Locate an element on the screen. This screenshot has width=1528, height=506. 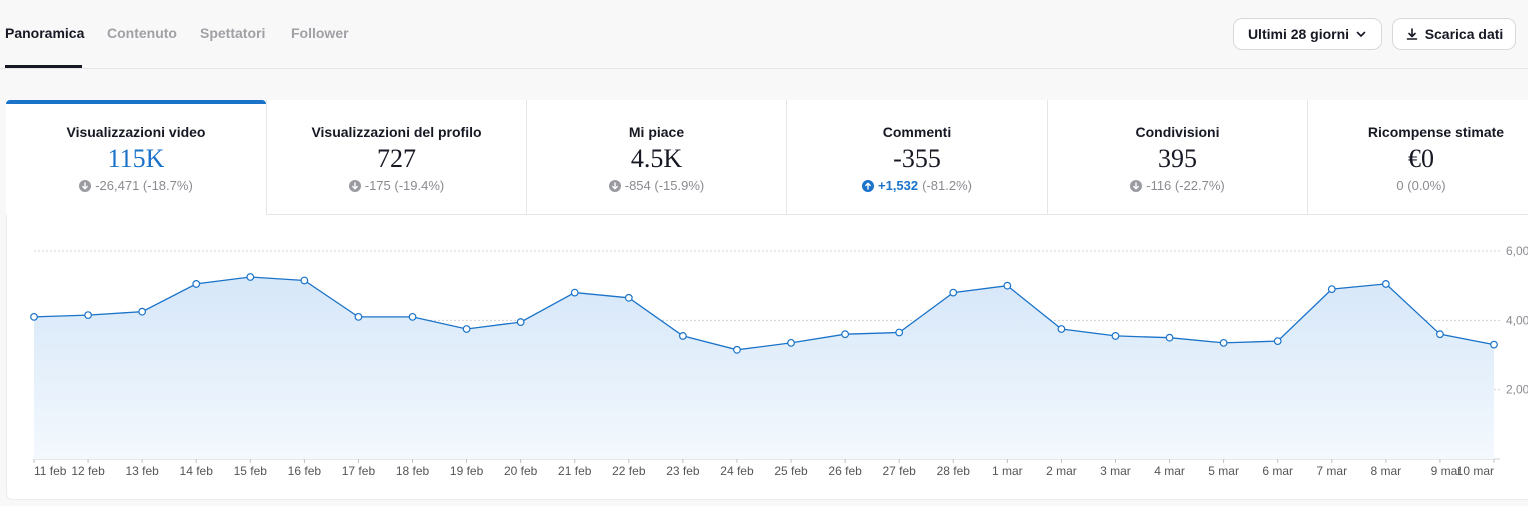
x-tick-label: 18 feb is located at coordinates (413, 471).